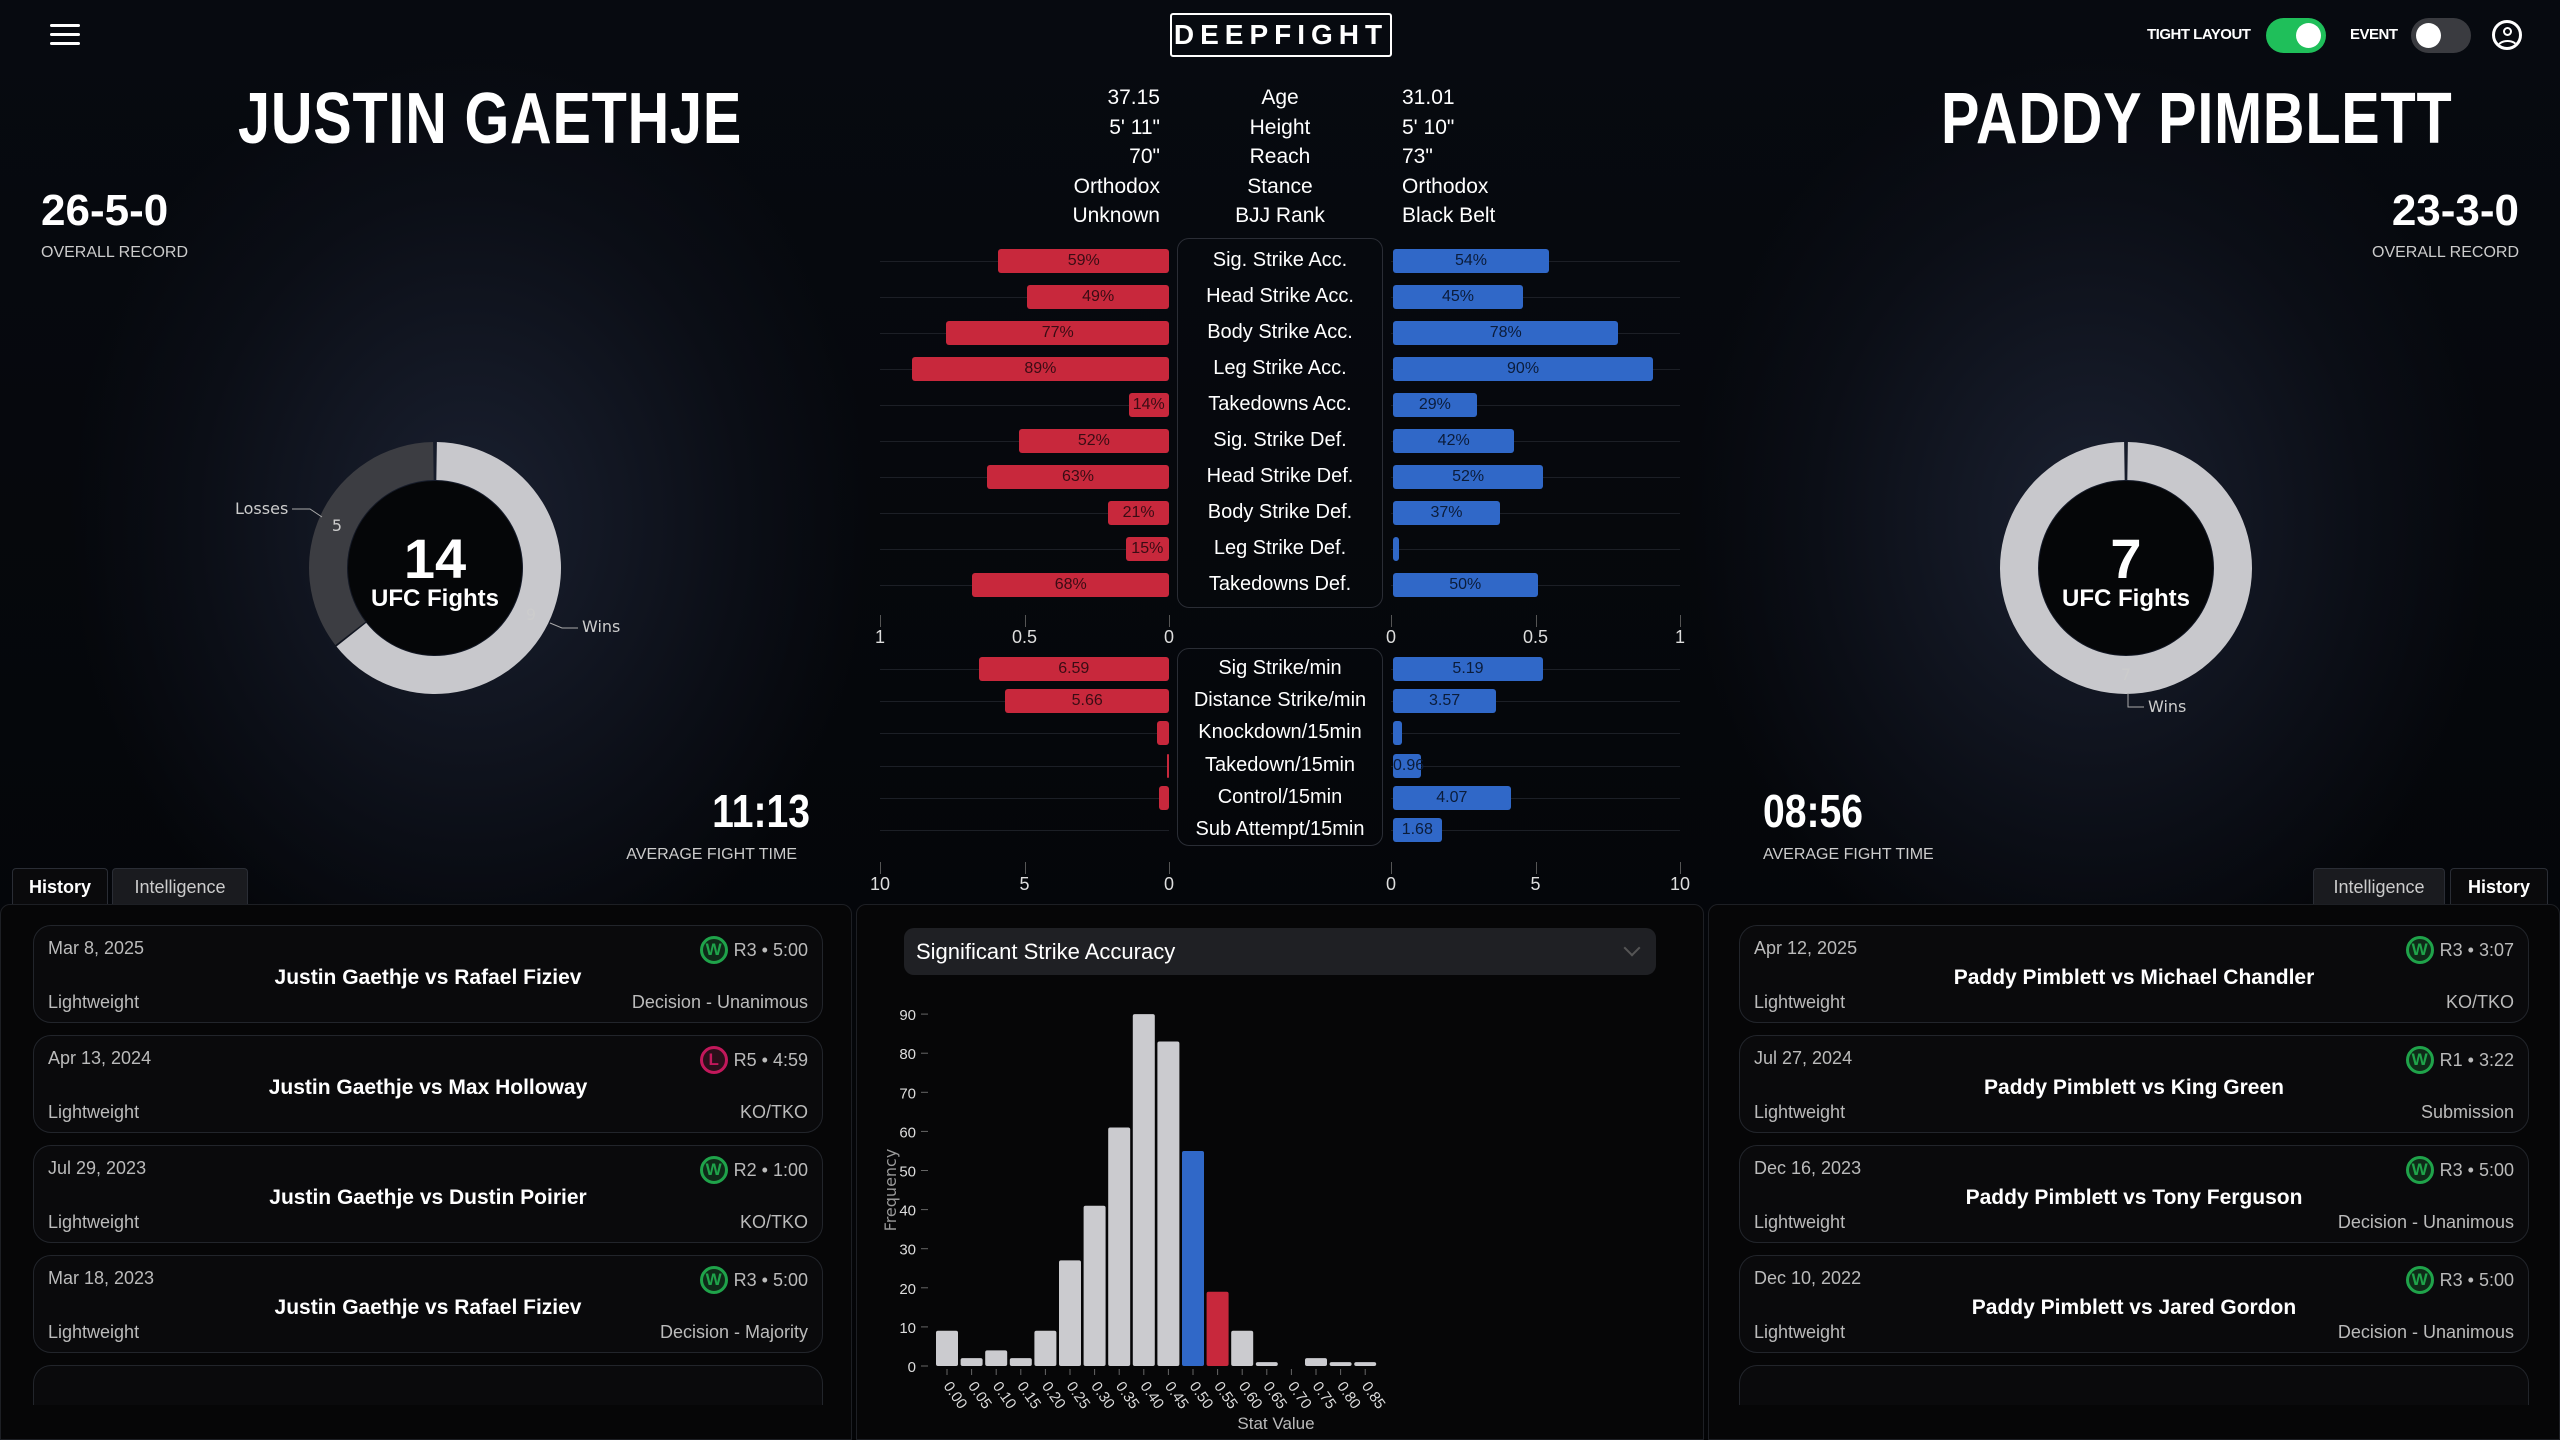 The height and width of the screenshot is (1440, 2560). Describe the element at coordinates (761, 811) in the screenshot. I see `left-avg-fight-time: 11:13` at that location.